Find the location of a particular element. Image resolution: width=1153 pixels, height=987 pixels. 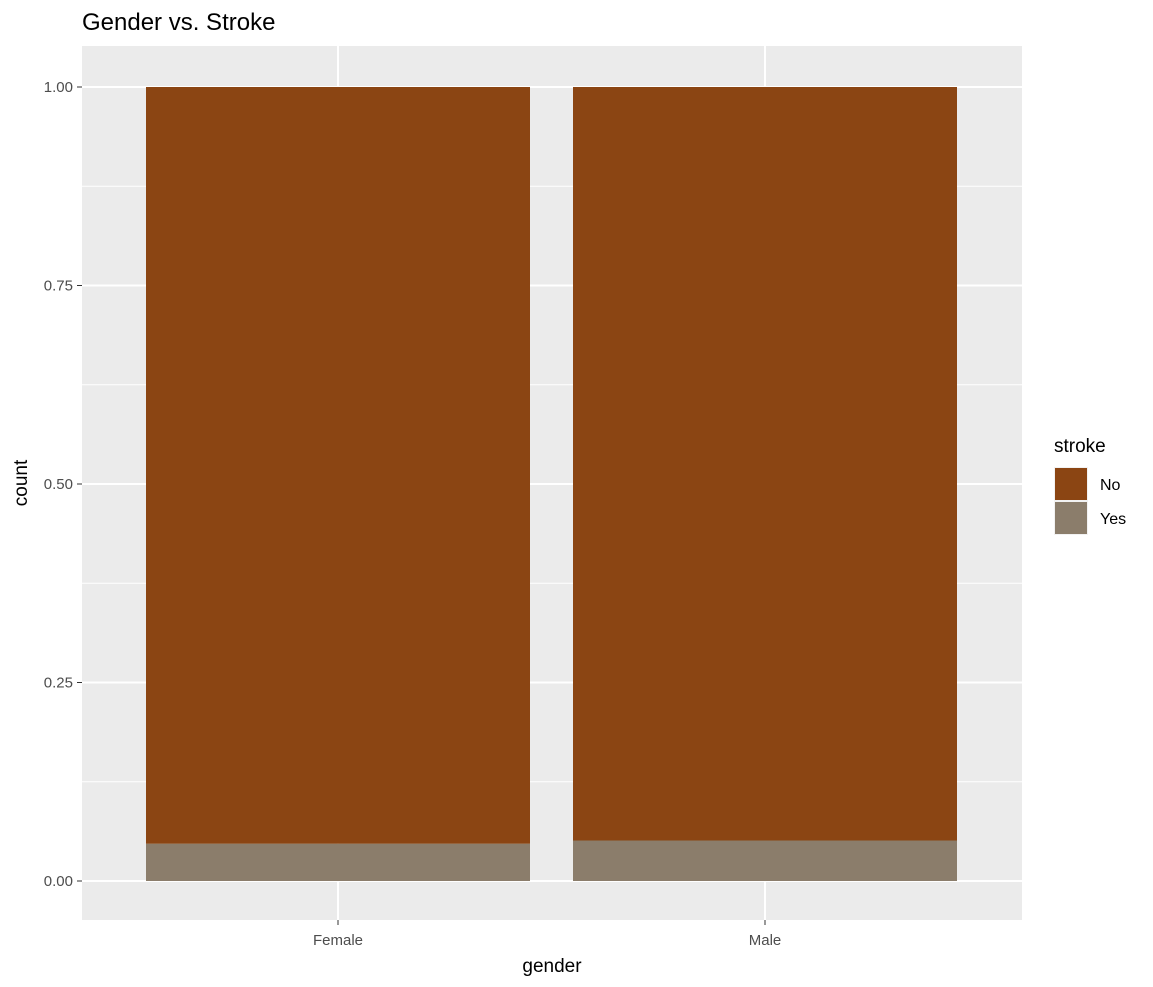

legend-label-no: No is located at coordinates (1110, 485).